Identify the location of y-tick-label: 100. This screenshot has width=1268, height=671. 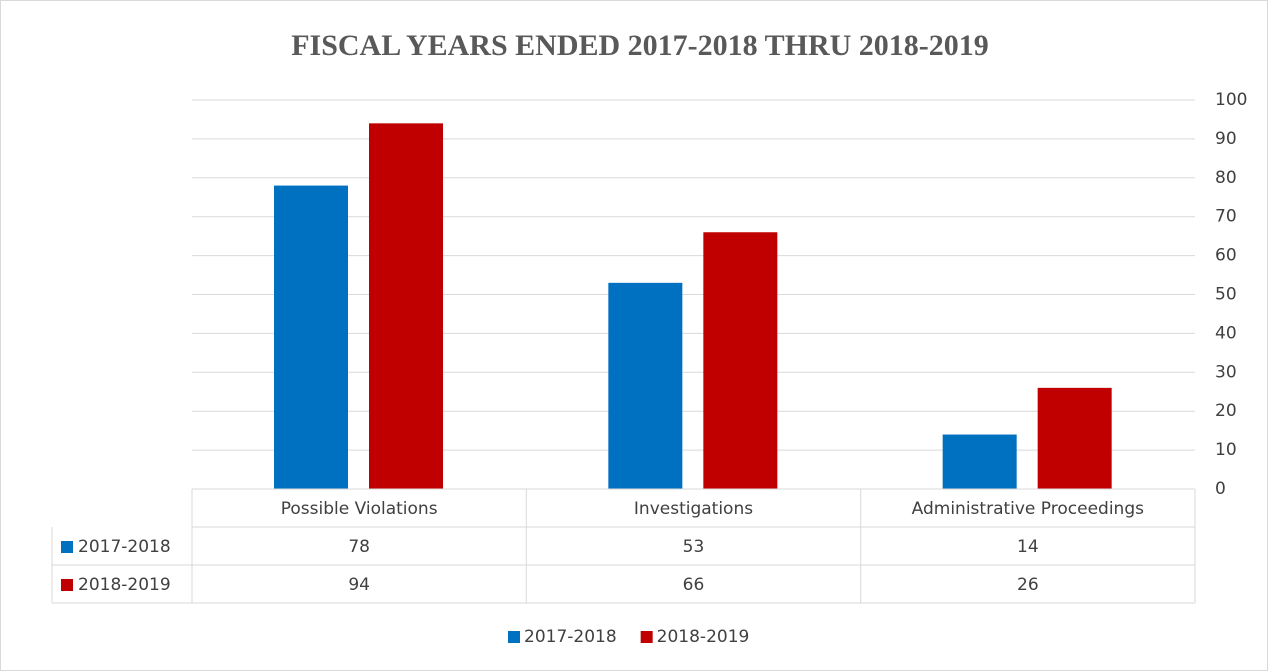
(1231, 100).